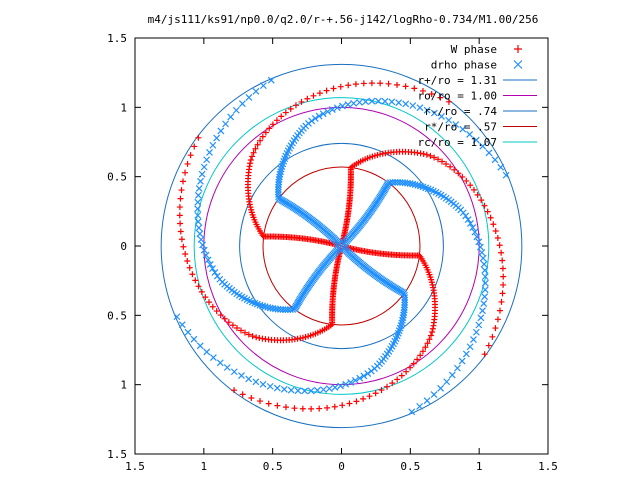 This screenshot has height=480, width=640. Describe the element at coordinates (464, 65) in the screenshot. I see `legend-label-1: drho phase` at that location.